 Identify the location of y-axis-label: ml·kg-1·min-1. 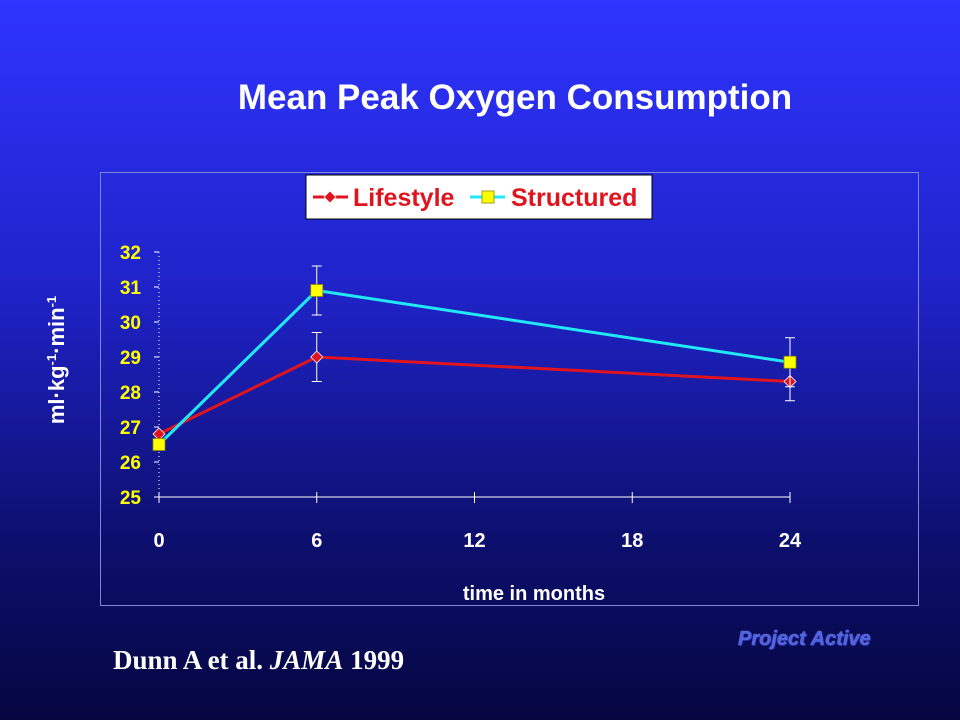
(57, 360).